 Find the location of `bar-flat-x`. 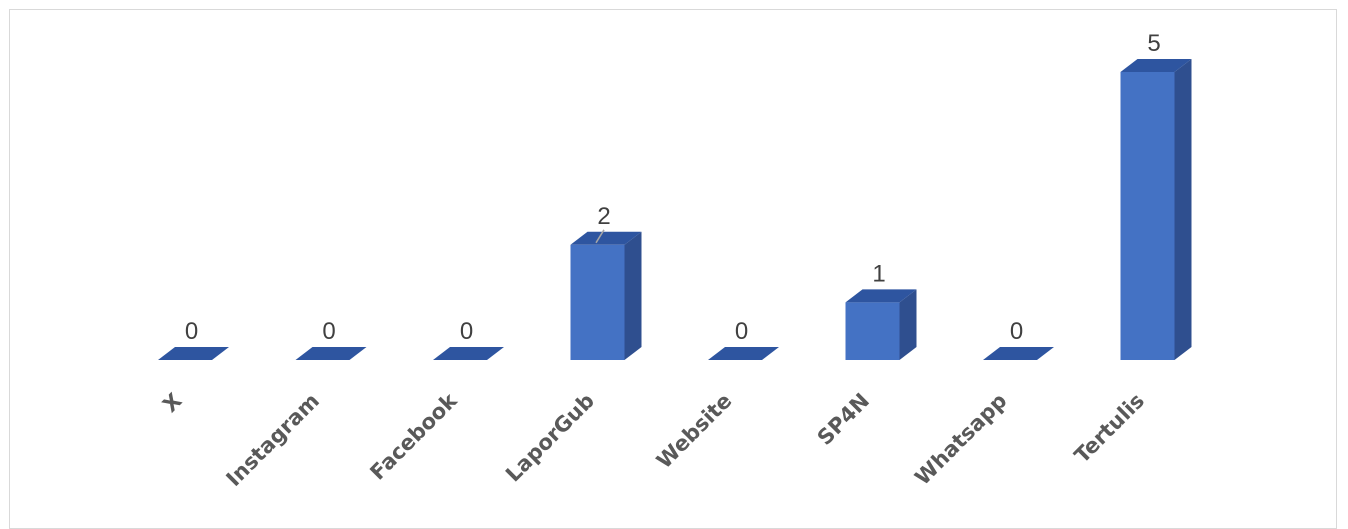

bar-flat-x is located at coordinates (193, 353).